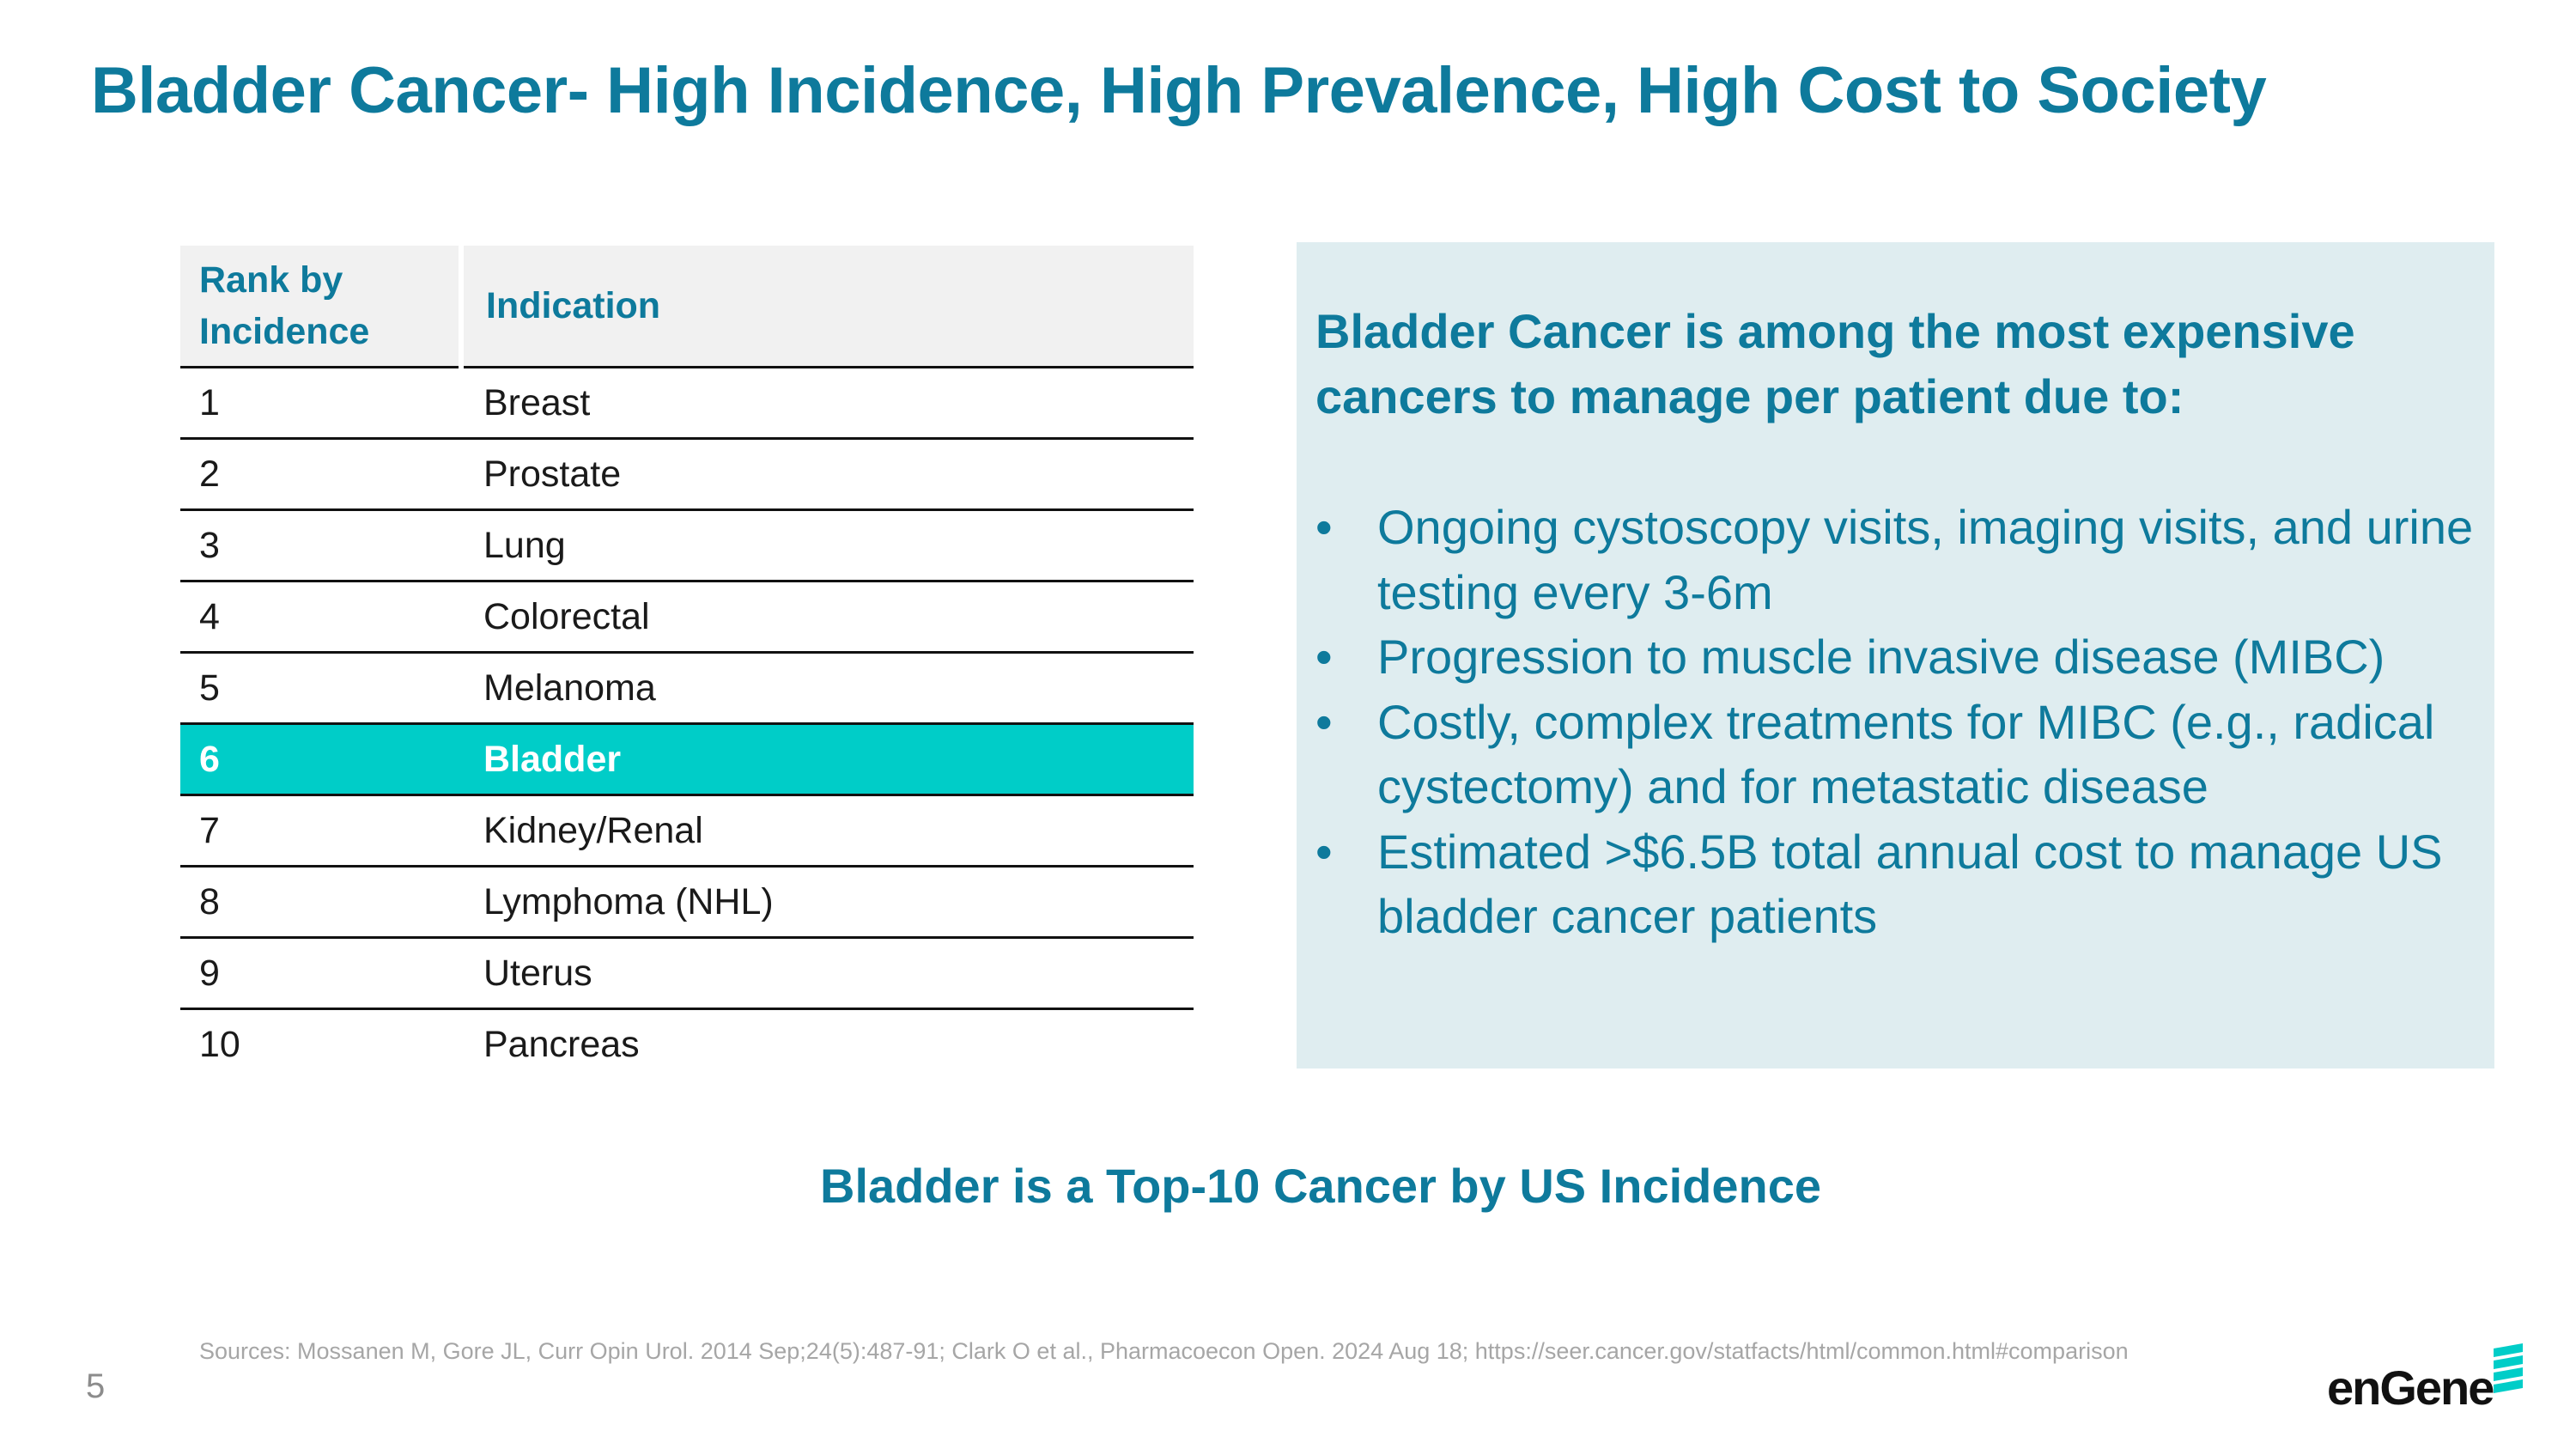 The image size is (2576, 1449). I want to click on table-row: 5 Melanoma, so click(687, 688).